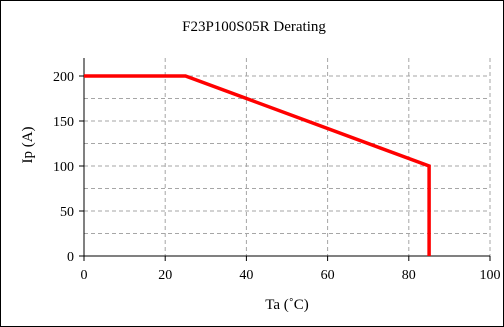 The height and width of the screenshot is (327, 504). I want to click on y-tick-label: 100, so click(63, 167).